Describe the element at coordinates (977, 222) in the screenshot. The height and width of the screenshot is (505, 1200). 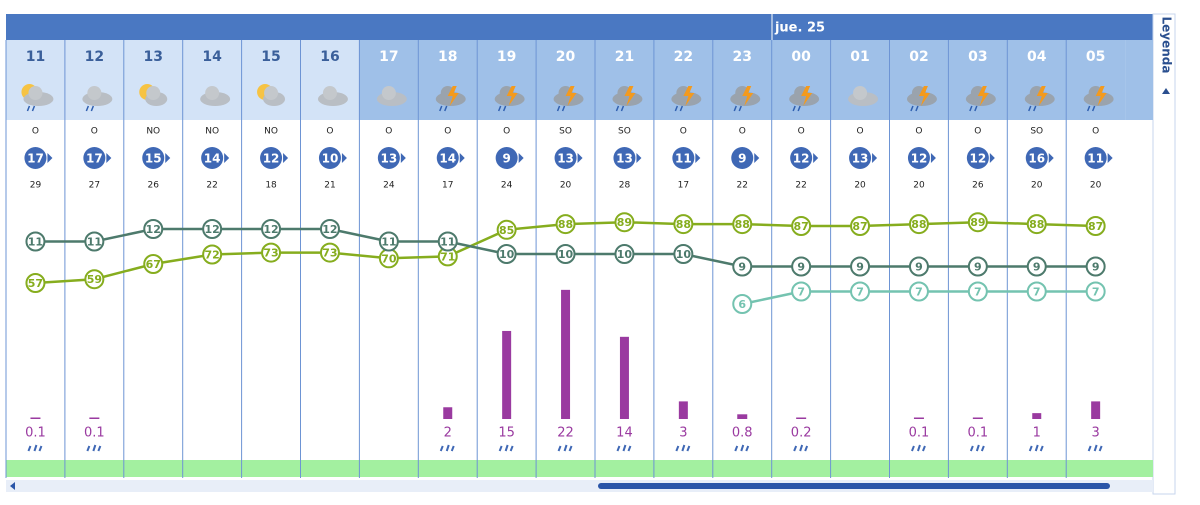
I see `humidity-label: 89` at that location.